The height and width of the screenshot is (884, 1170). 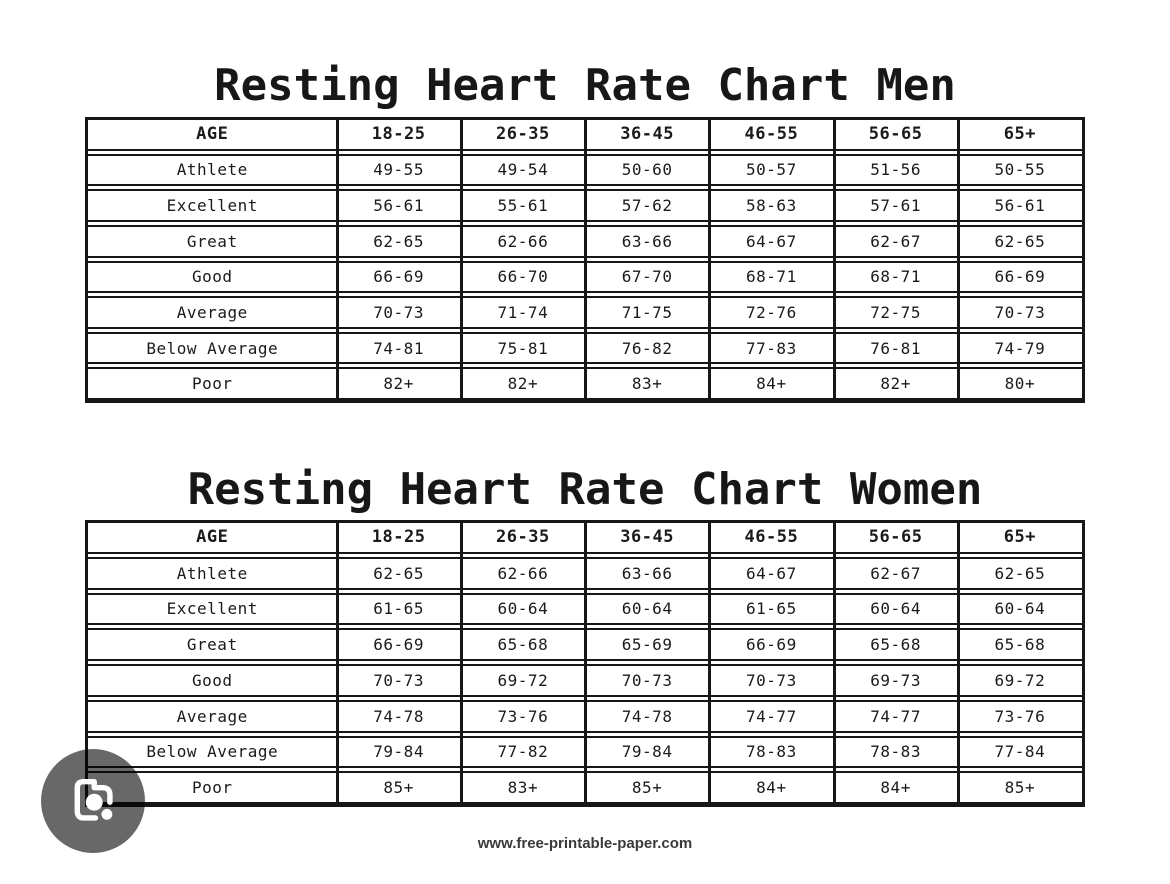 I want to click on camera-lens-icon, so click(x=93, y=799).